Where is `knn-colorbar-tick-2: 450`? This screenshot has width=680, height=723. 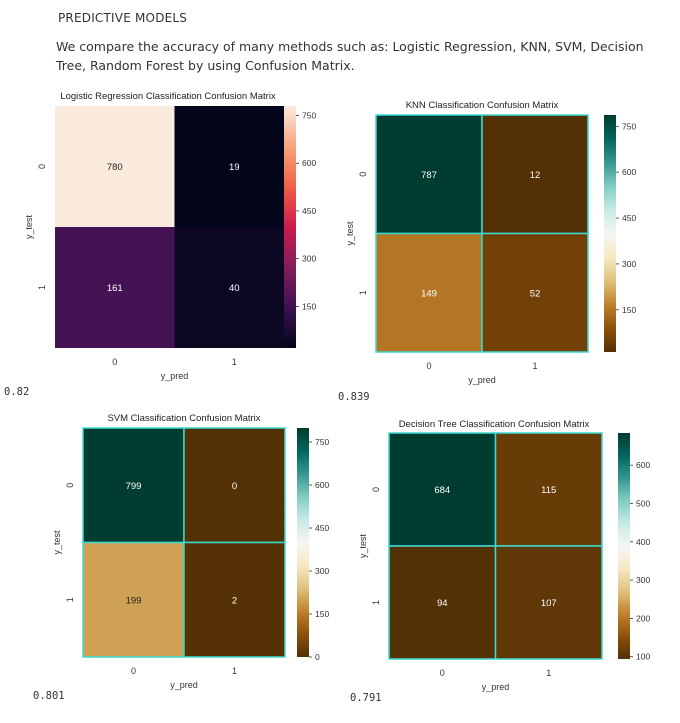
knn-colorbar-tick-2: 450 is located at coordinates (629, 218).